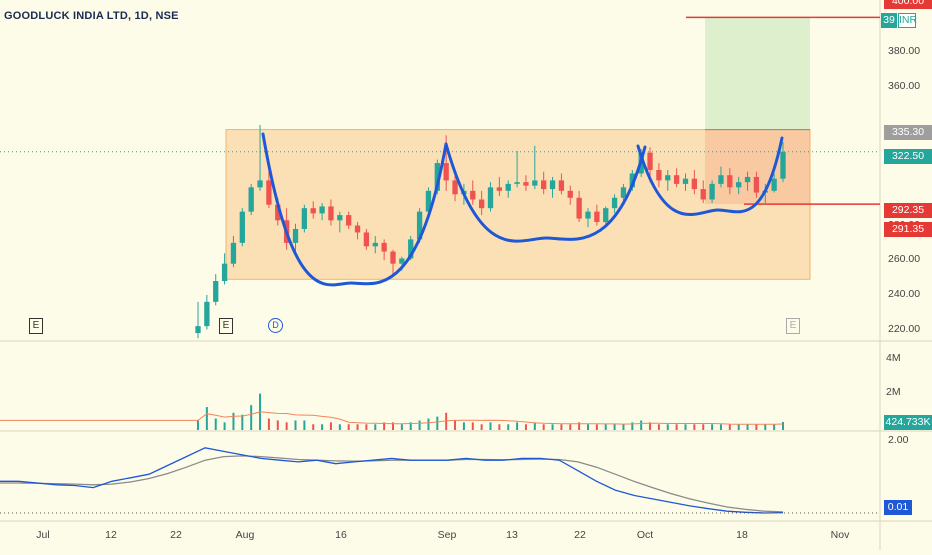 The height and width of the screenshot is (555, 932). What do you see at coordinates (908, 156) in the screenshot?
I see `price-tag-last: 322.50` at bounding box center [908, 156].